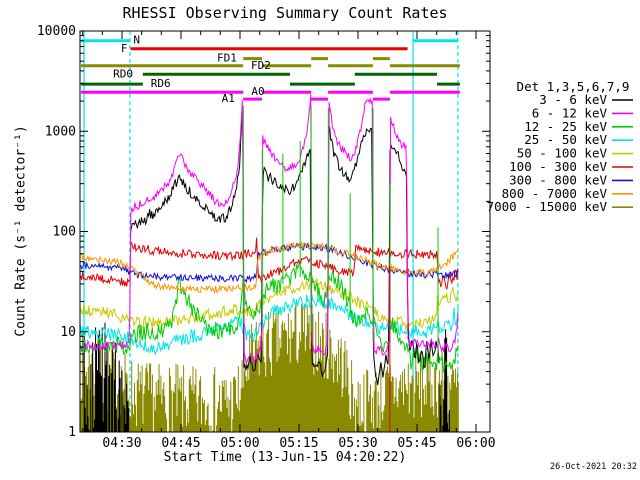 The width and height of the screenshot is (640, 480). I want to click on legend-title: Det 1,3,5,6,7,9, so click(573, 86).